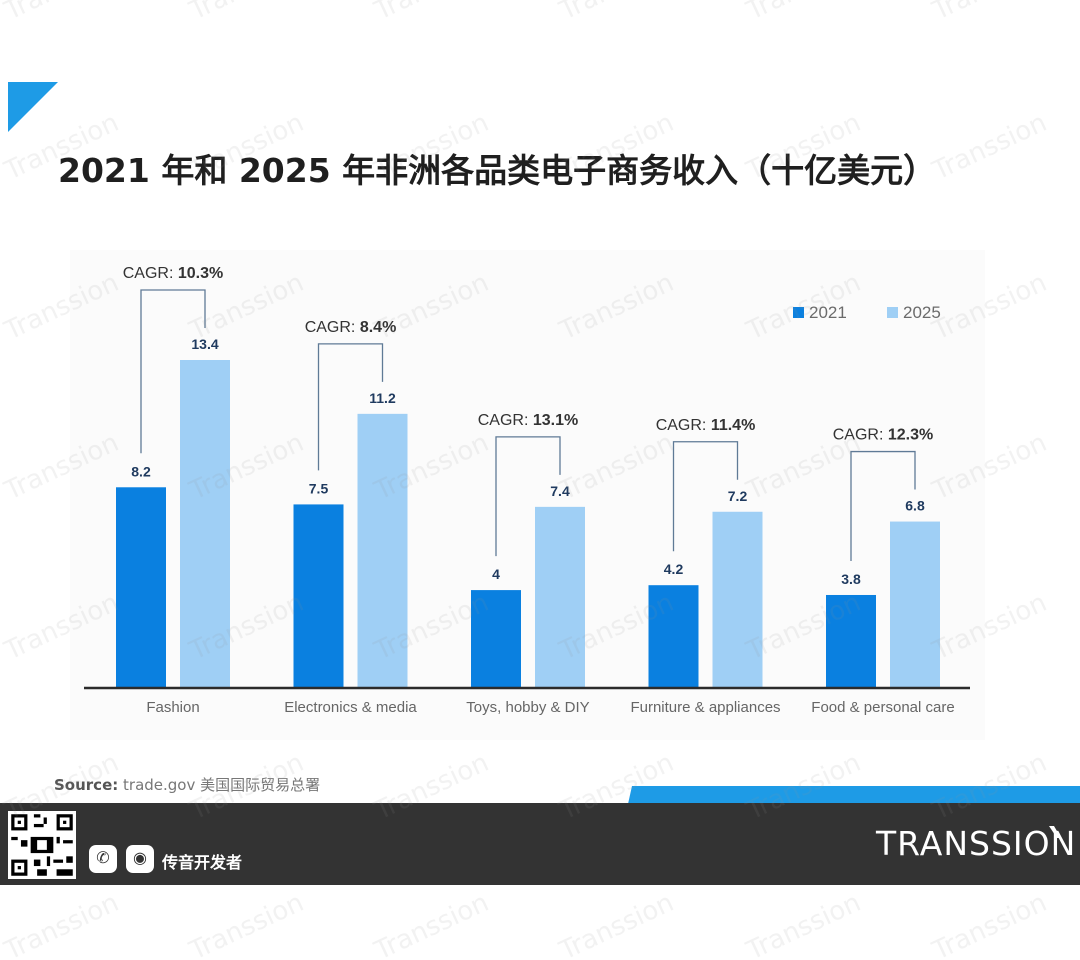  What do you see at coordinates (922, 312) in the screenshot?
I see `legend-label-2025: 2025` at bounding box center [922, 312].